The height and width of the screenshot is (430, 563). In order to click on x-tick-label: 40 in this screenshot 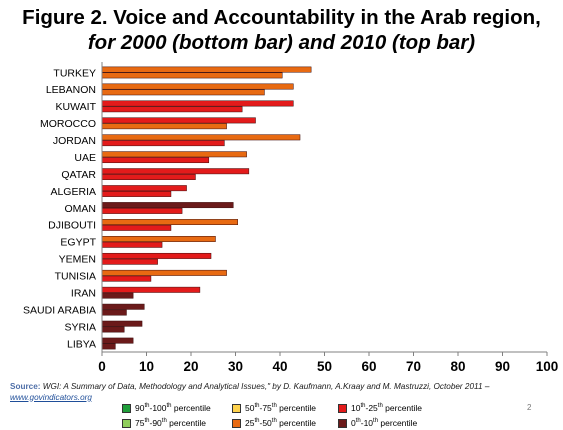, I will do `click(279, 366)`.